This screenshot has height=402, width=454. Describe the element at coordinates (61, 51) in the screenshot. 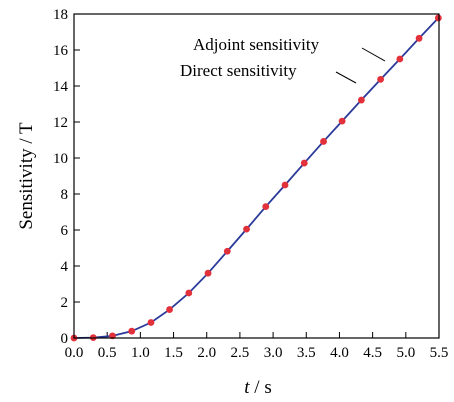

I see `y-tick-label: 16` at that location.